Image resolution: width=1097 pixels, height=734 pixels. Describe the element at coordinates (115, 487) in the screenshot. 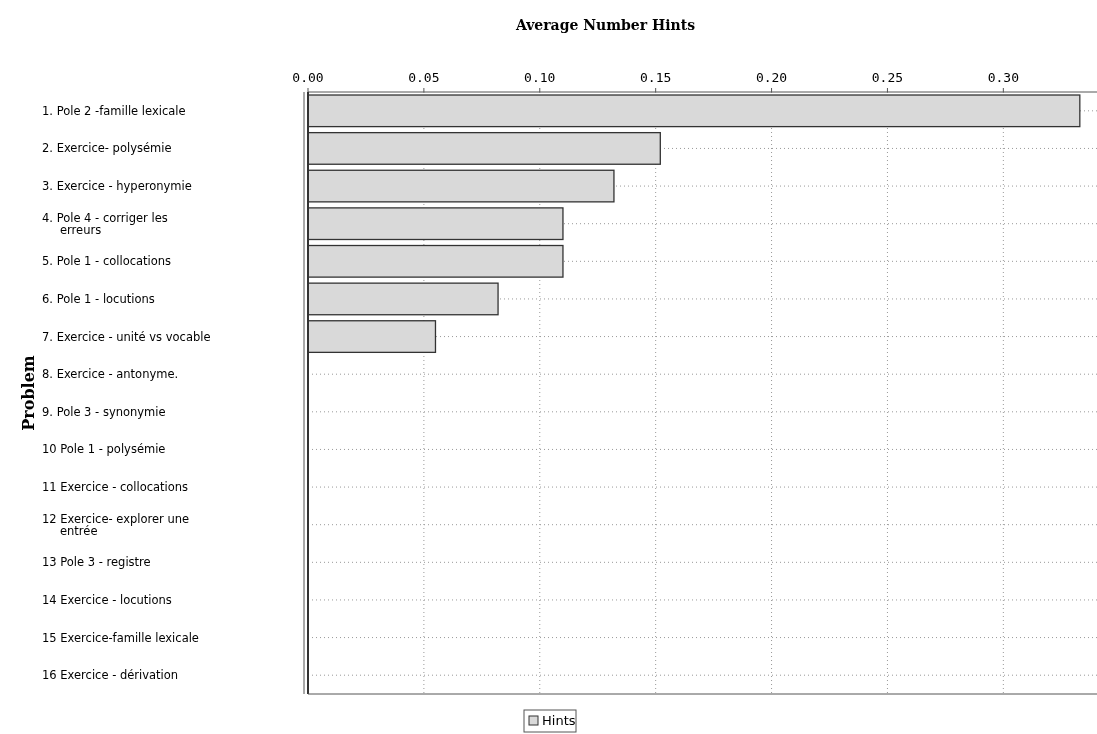

I see `y-tick-label: 11 Exercice - collocations` at that location.